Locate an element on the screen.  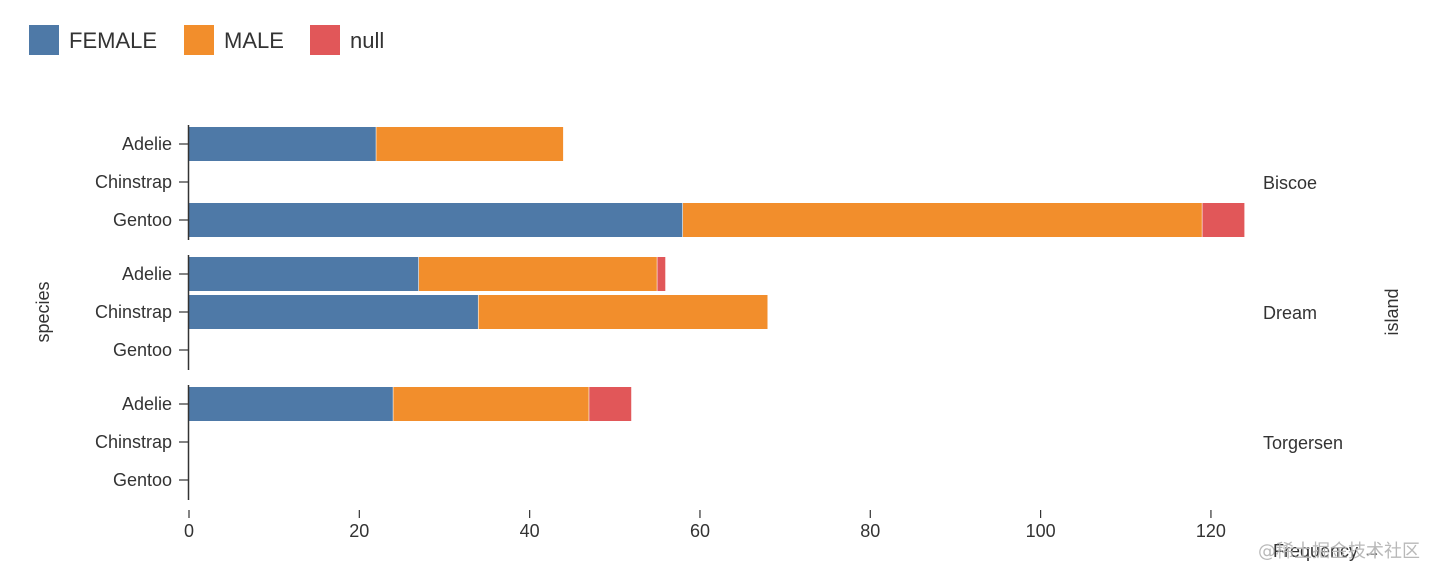
facet-labels: Biscoe Dream Torgersen is located at coordinates (1303, 313).